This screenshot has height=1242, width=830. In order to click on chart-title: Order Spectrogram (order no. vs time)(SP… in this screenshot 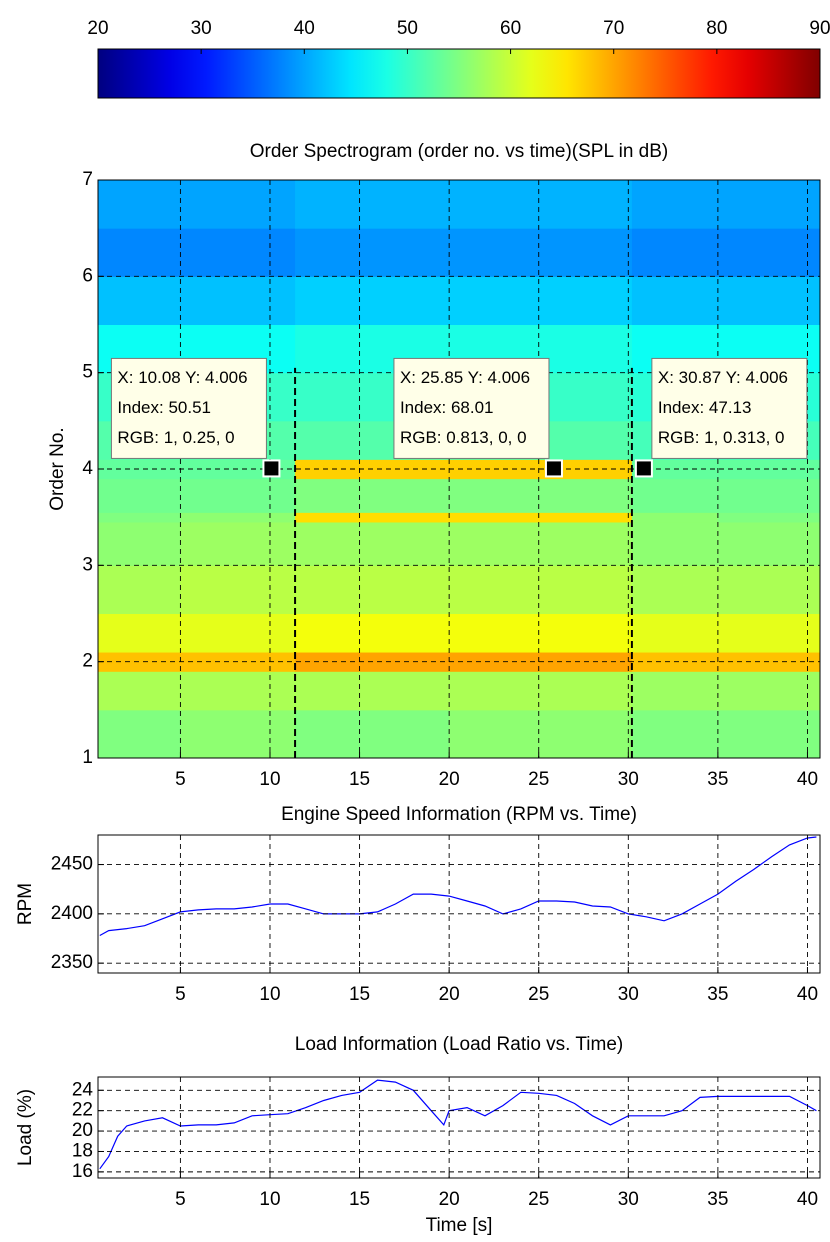, I will do `click(459, 151)`.